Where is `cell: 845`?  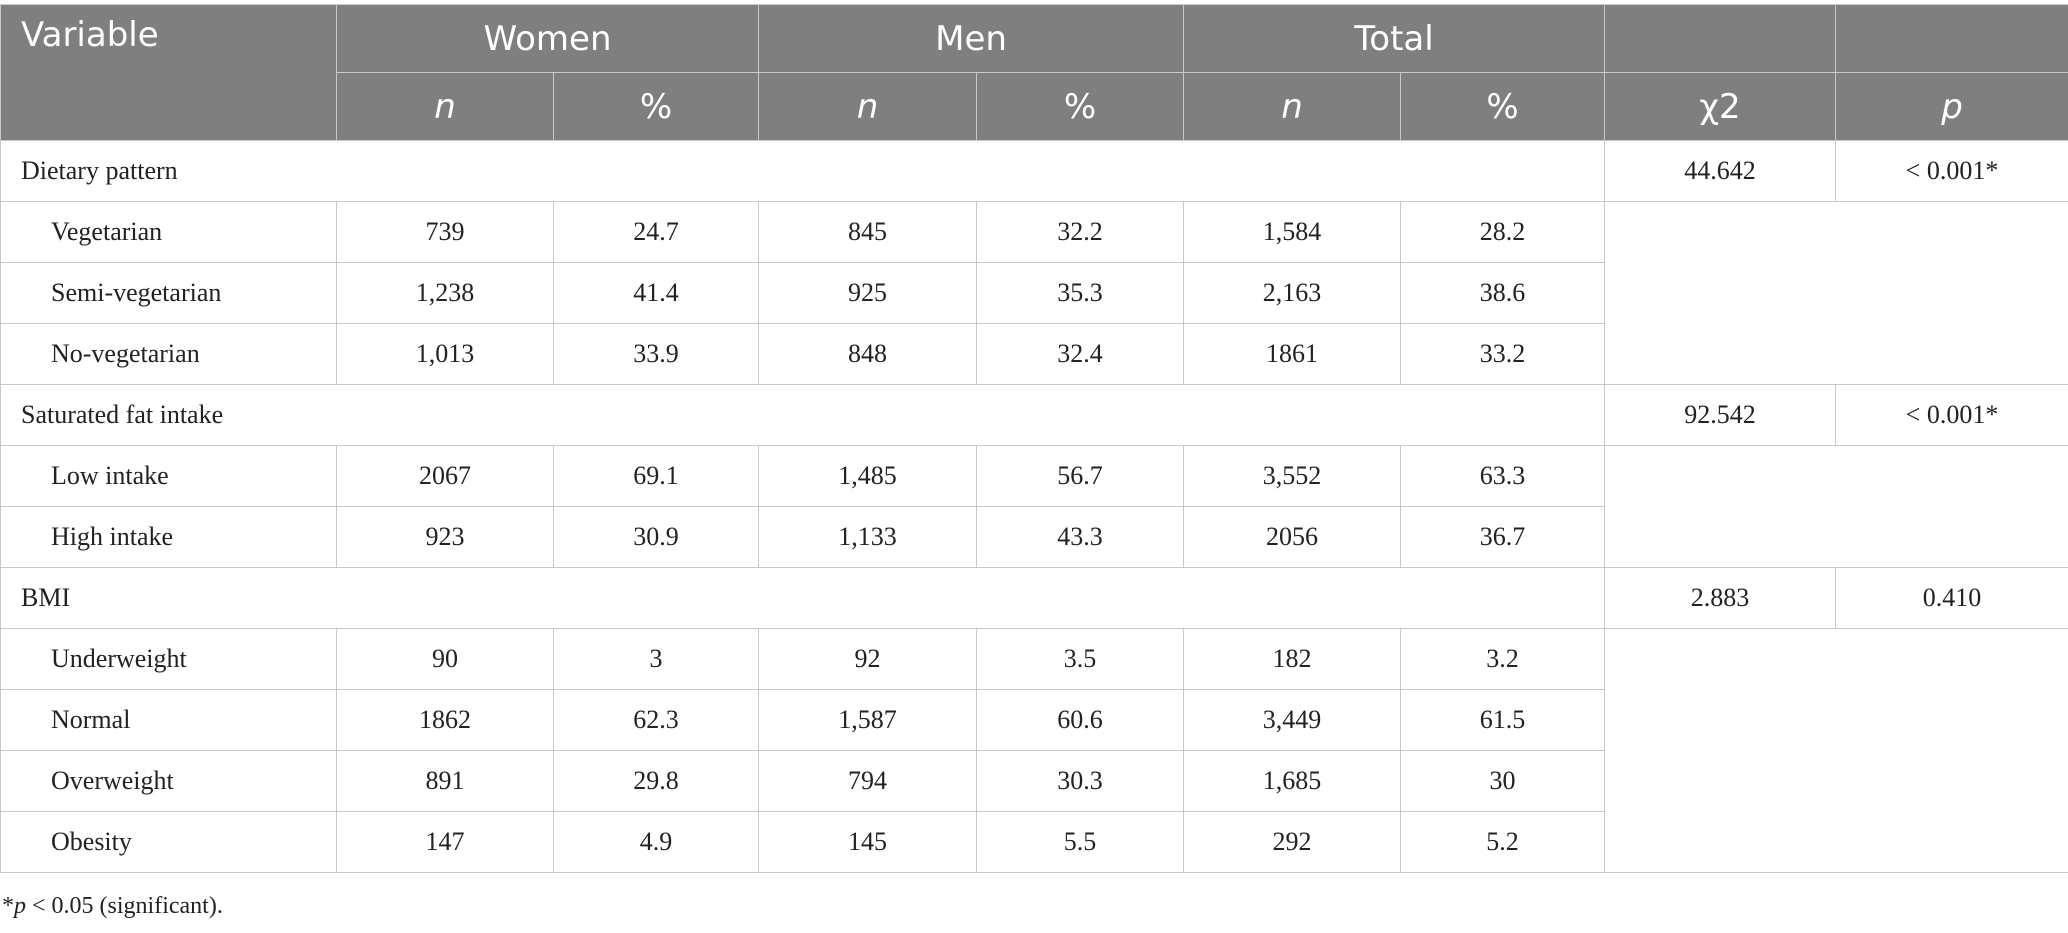 cell: 845 is located at coordinates (868, 232).